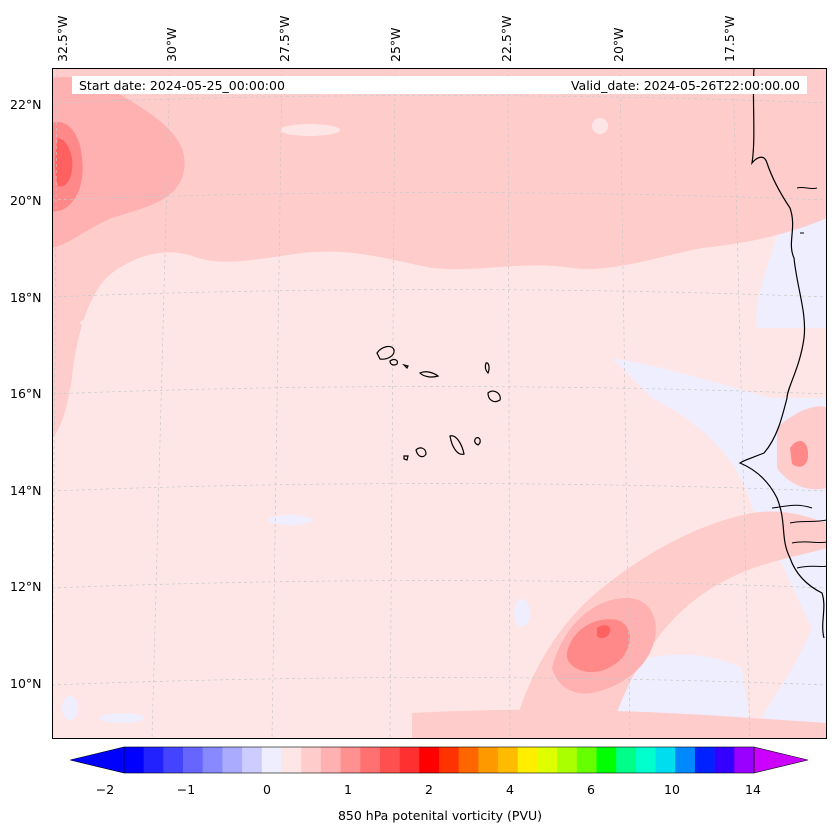  What do you see at coordinates (395, 44) in the screenshot?
I see `lon-label-25w: 25°W` at bounding box center [395, 44].